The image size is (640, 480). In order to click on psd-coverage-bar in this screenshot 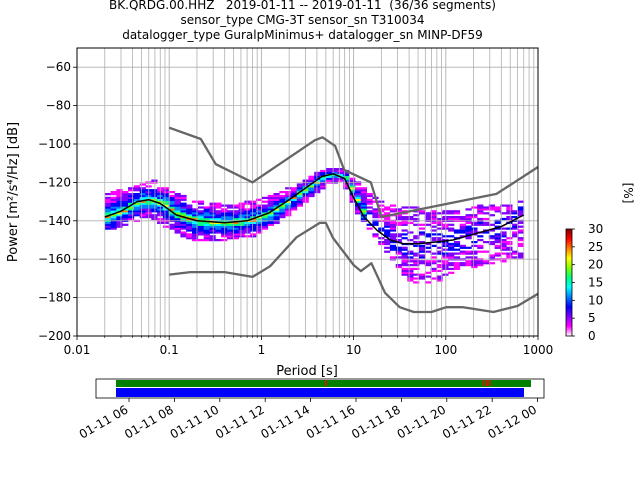, I will do `click(320, 392)`.